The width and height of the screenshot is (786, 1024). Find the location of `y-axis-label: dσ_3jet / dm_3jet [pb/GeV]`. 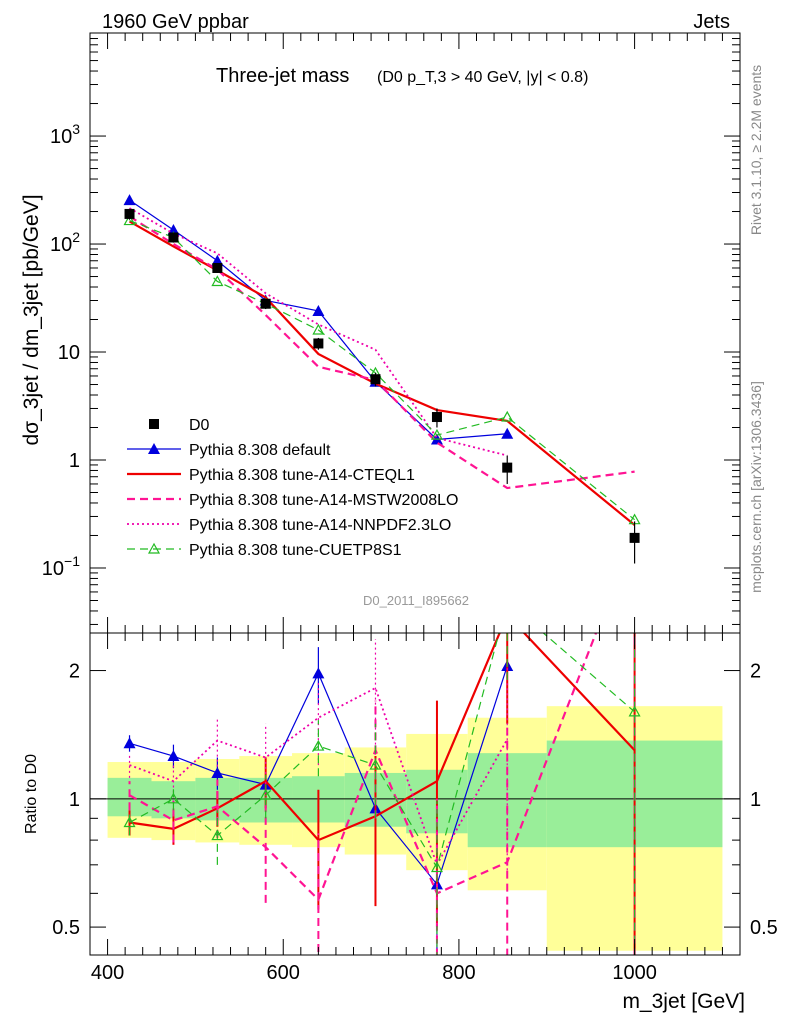

y-axis-label: dσ_3jet / dm_3jet [pb/GeV] is located at coordinates (31, 319).